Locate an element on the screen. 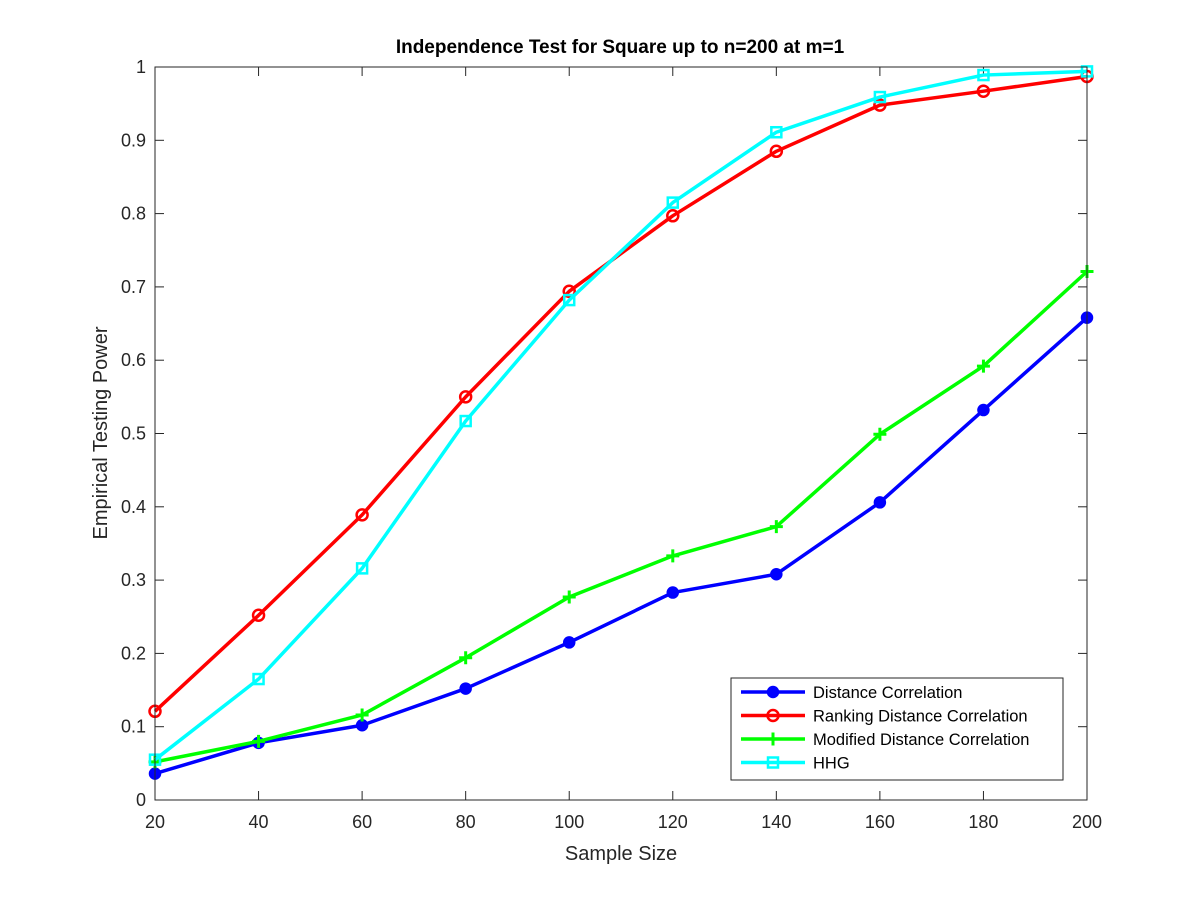 Image resolution: width=1200 pixels, height=900 pixels. x-tick-label: 200 is located at coordinates (1087, 822).